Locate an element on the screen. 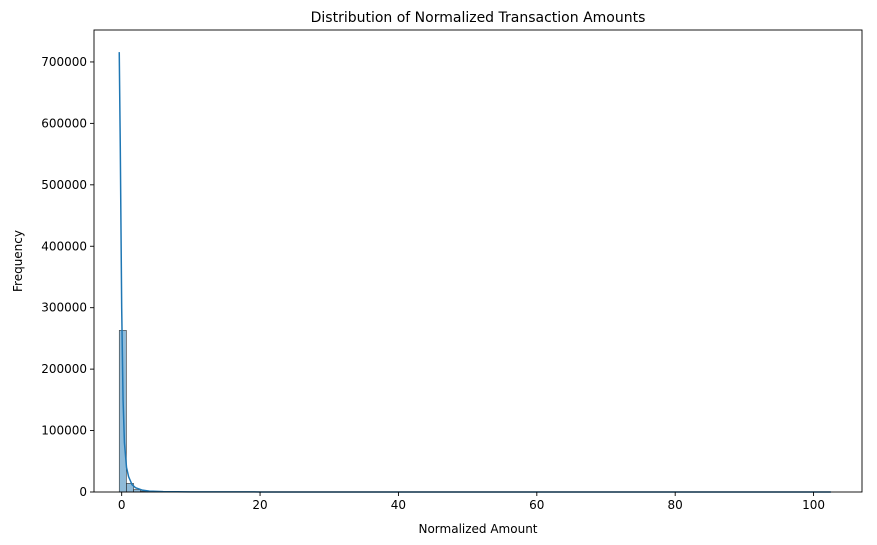 The width and height of the screenshot is (877, 545). y-tick-label: 600000 is located at coordinates (64, 123).